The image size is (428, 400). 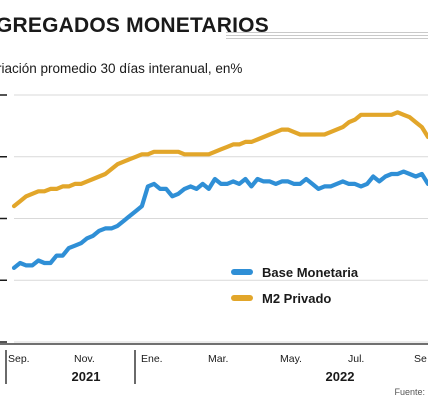 I want to click on x-tick-label: Mar., so click(x=218, y=359).